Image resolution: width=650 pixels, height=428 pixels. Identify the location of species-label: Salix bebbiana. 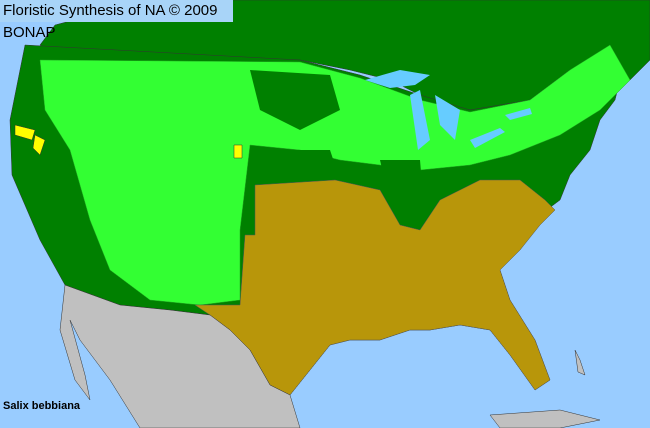
(42, 406).